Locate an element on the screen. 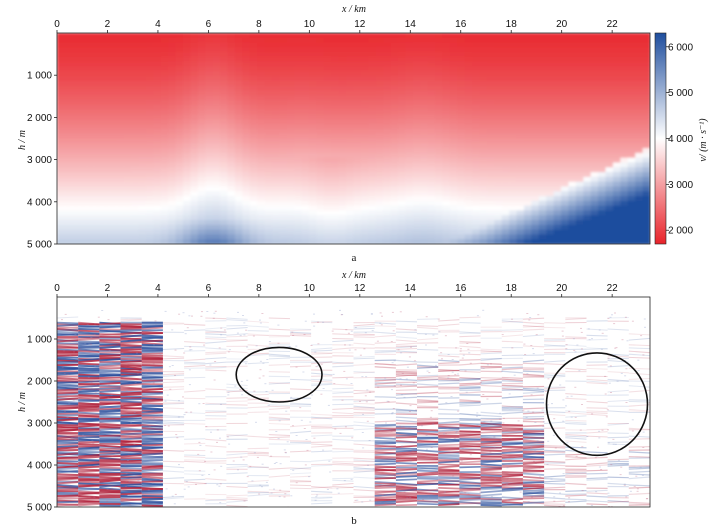 The height and width of the screenshot is (532, 715). panel-b-y-tick-label: 1 000 is located at coordinates (39, 340).